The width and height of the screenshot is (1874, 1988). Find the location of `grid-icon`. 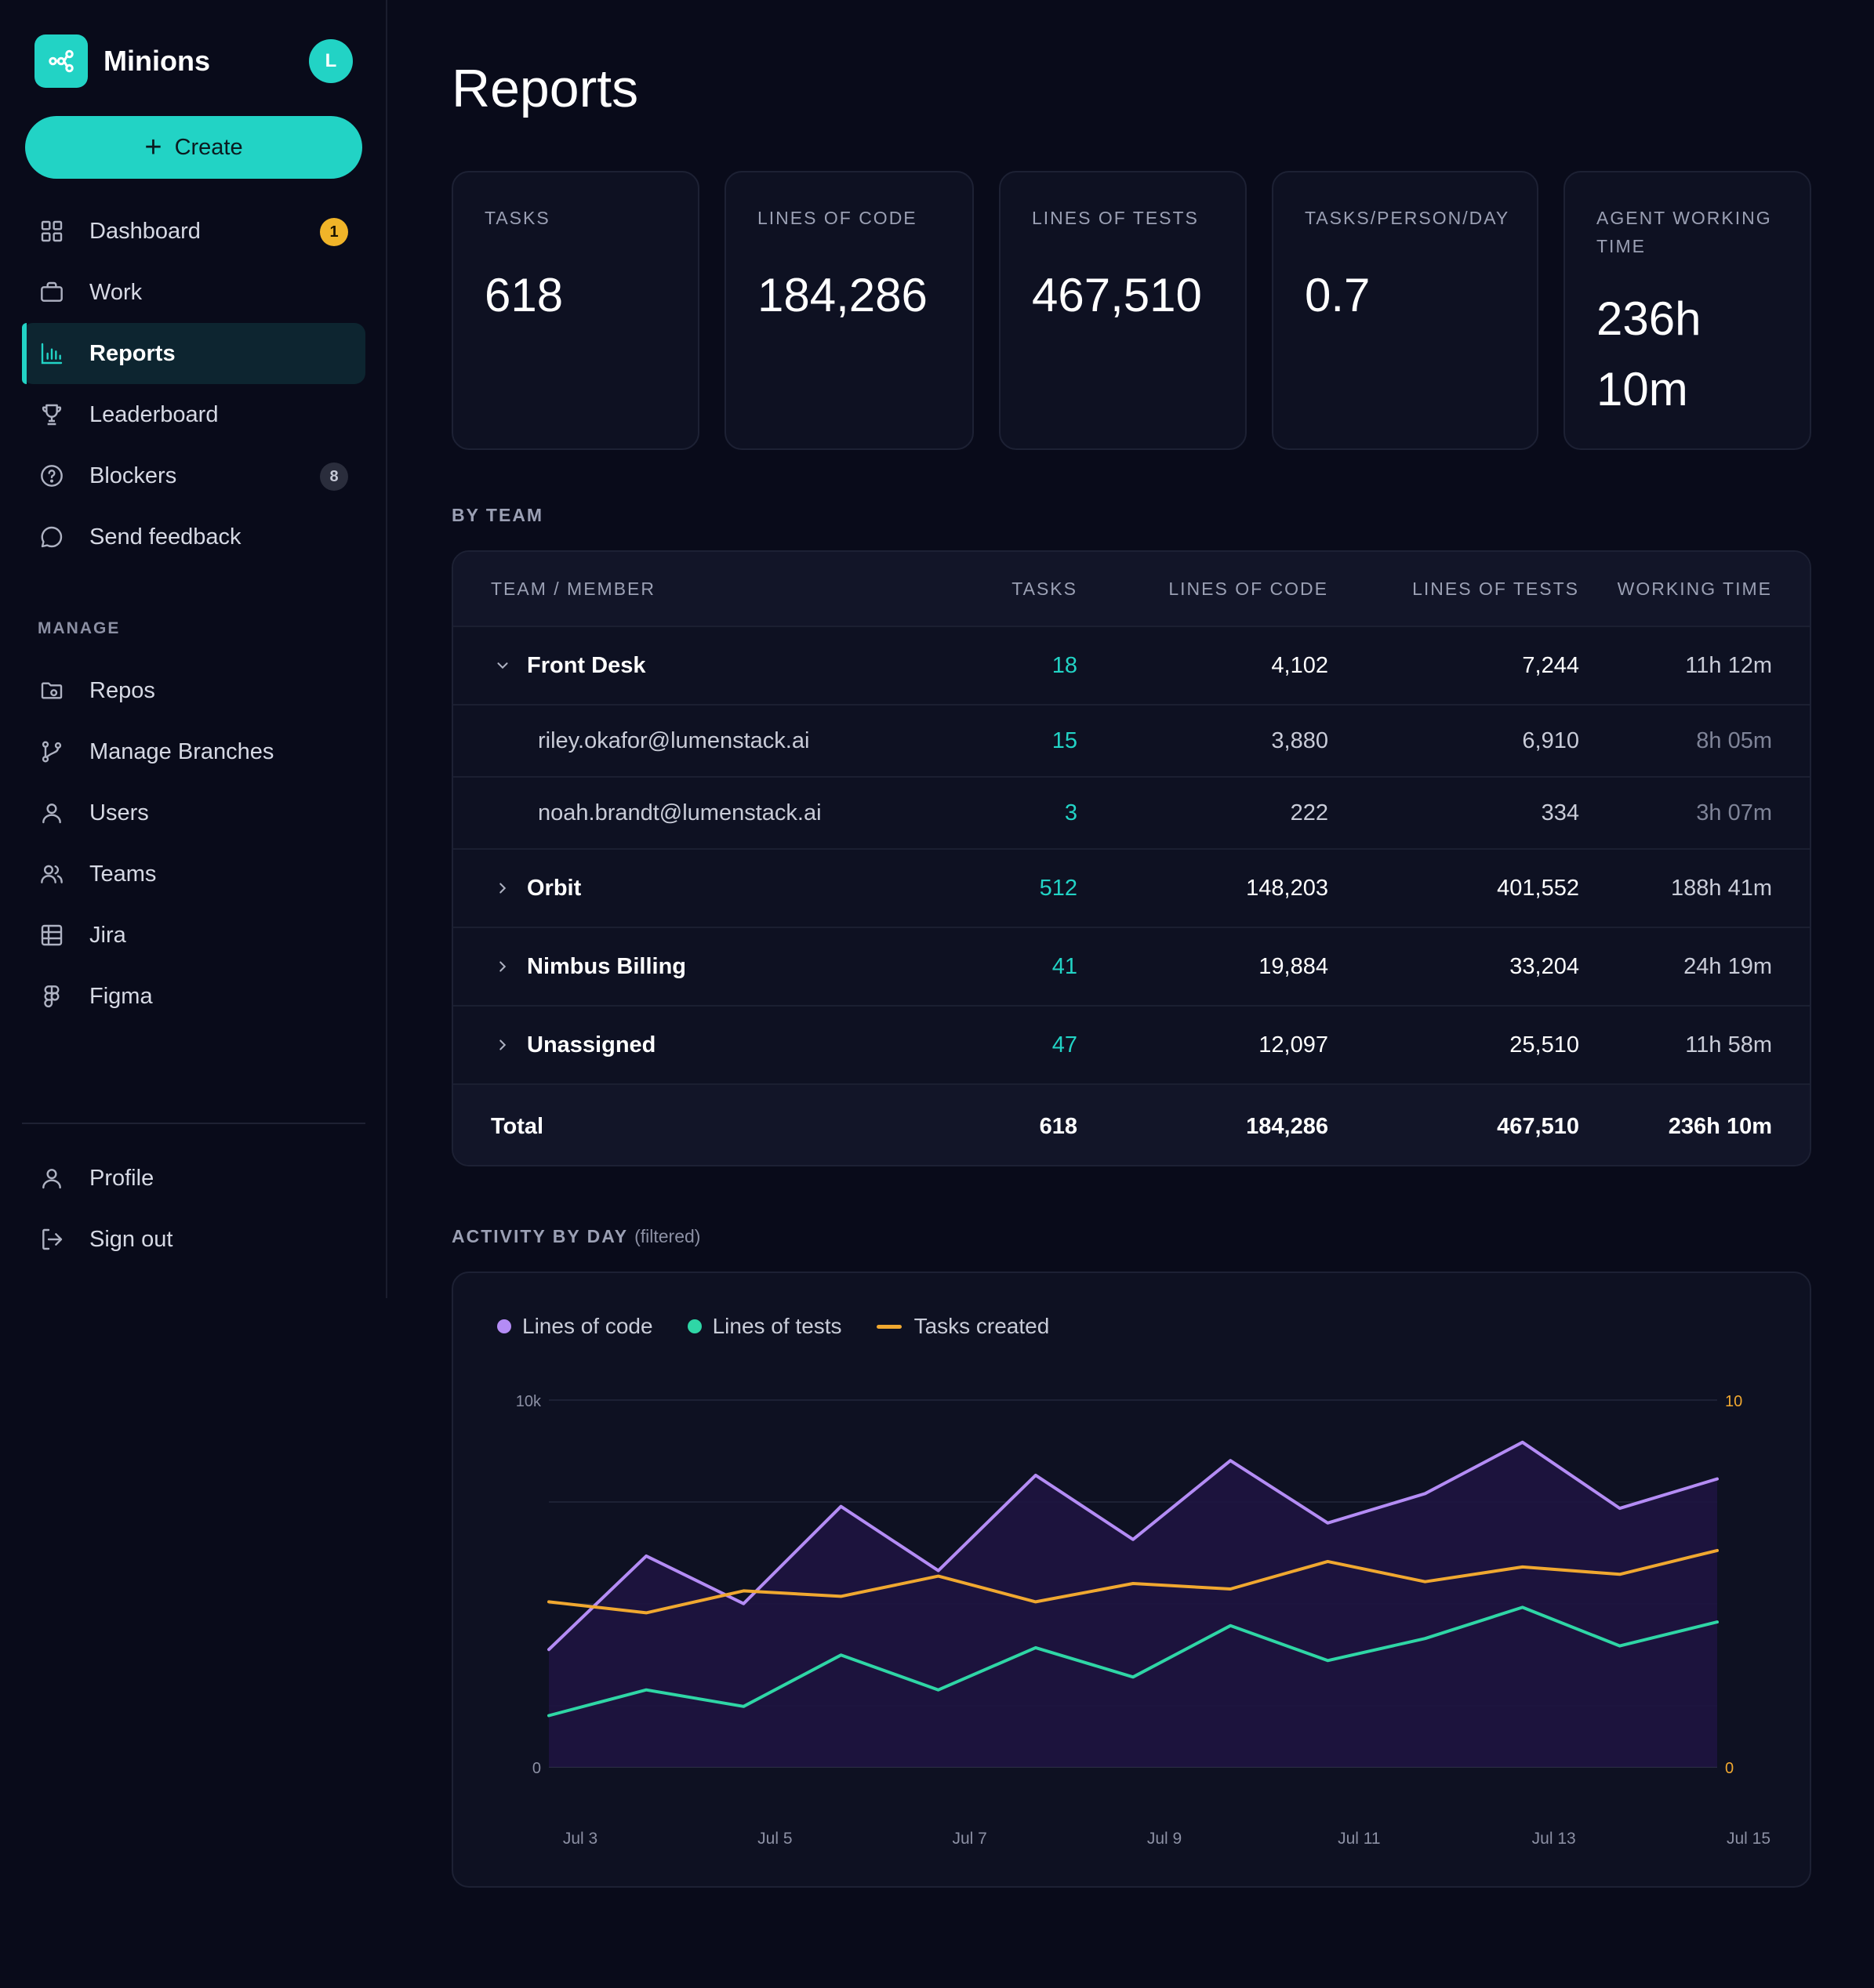

grid-icon is located at coordinates (52, 231).